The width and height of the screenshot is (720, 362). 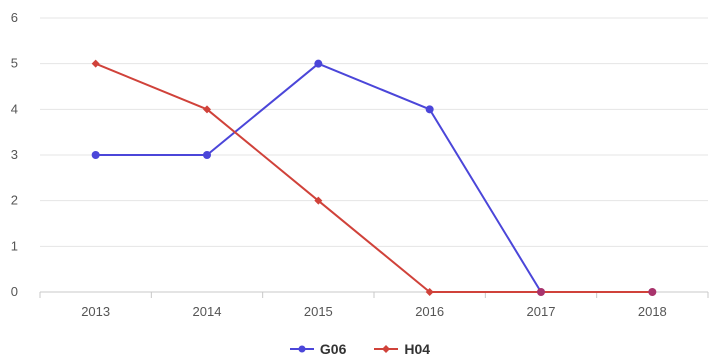 What do you see at coordinates (333, 349) in the screenshot?
I see `legend-label-g06: G06` at bounding box center [333, 349].